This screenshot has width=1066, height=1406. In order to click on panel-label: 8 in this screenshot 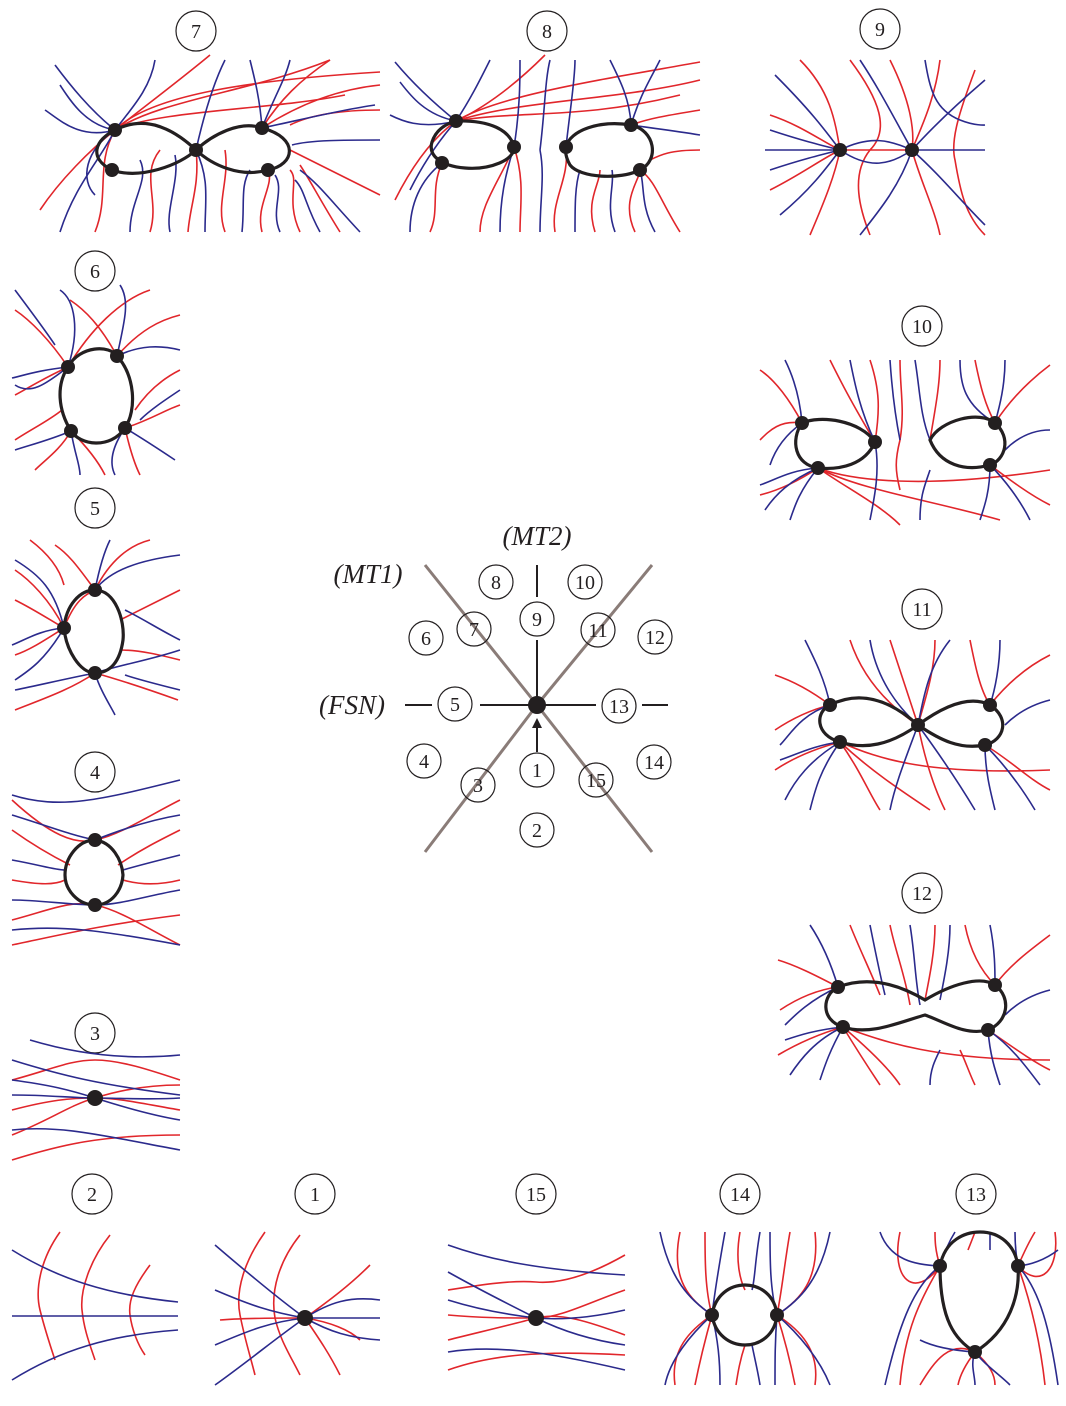, I will do `click(547, 32)`.